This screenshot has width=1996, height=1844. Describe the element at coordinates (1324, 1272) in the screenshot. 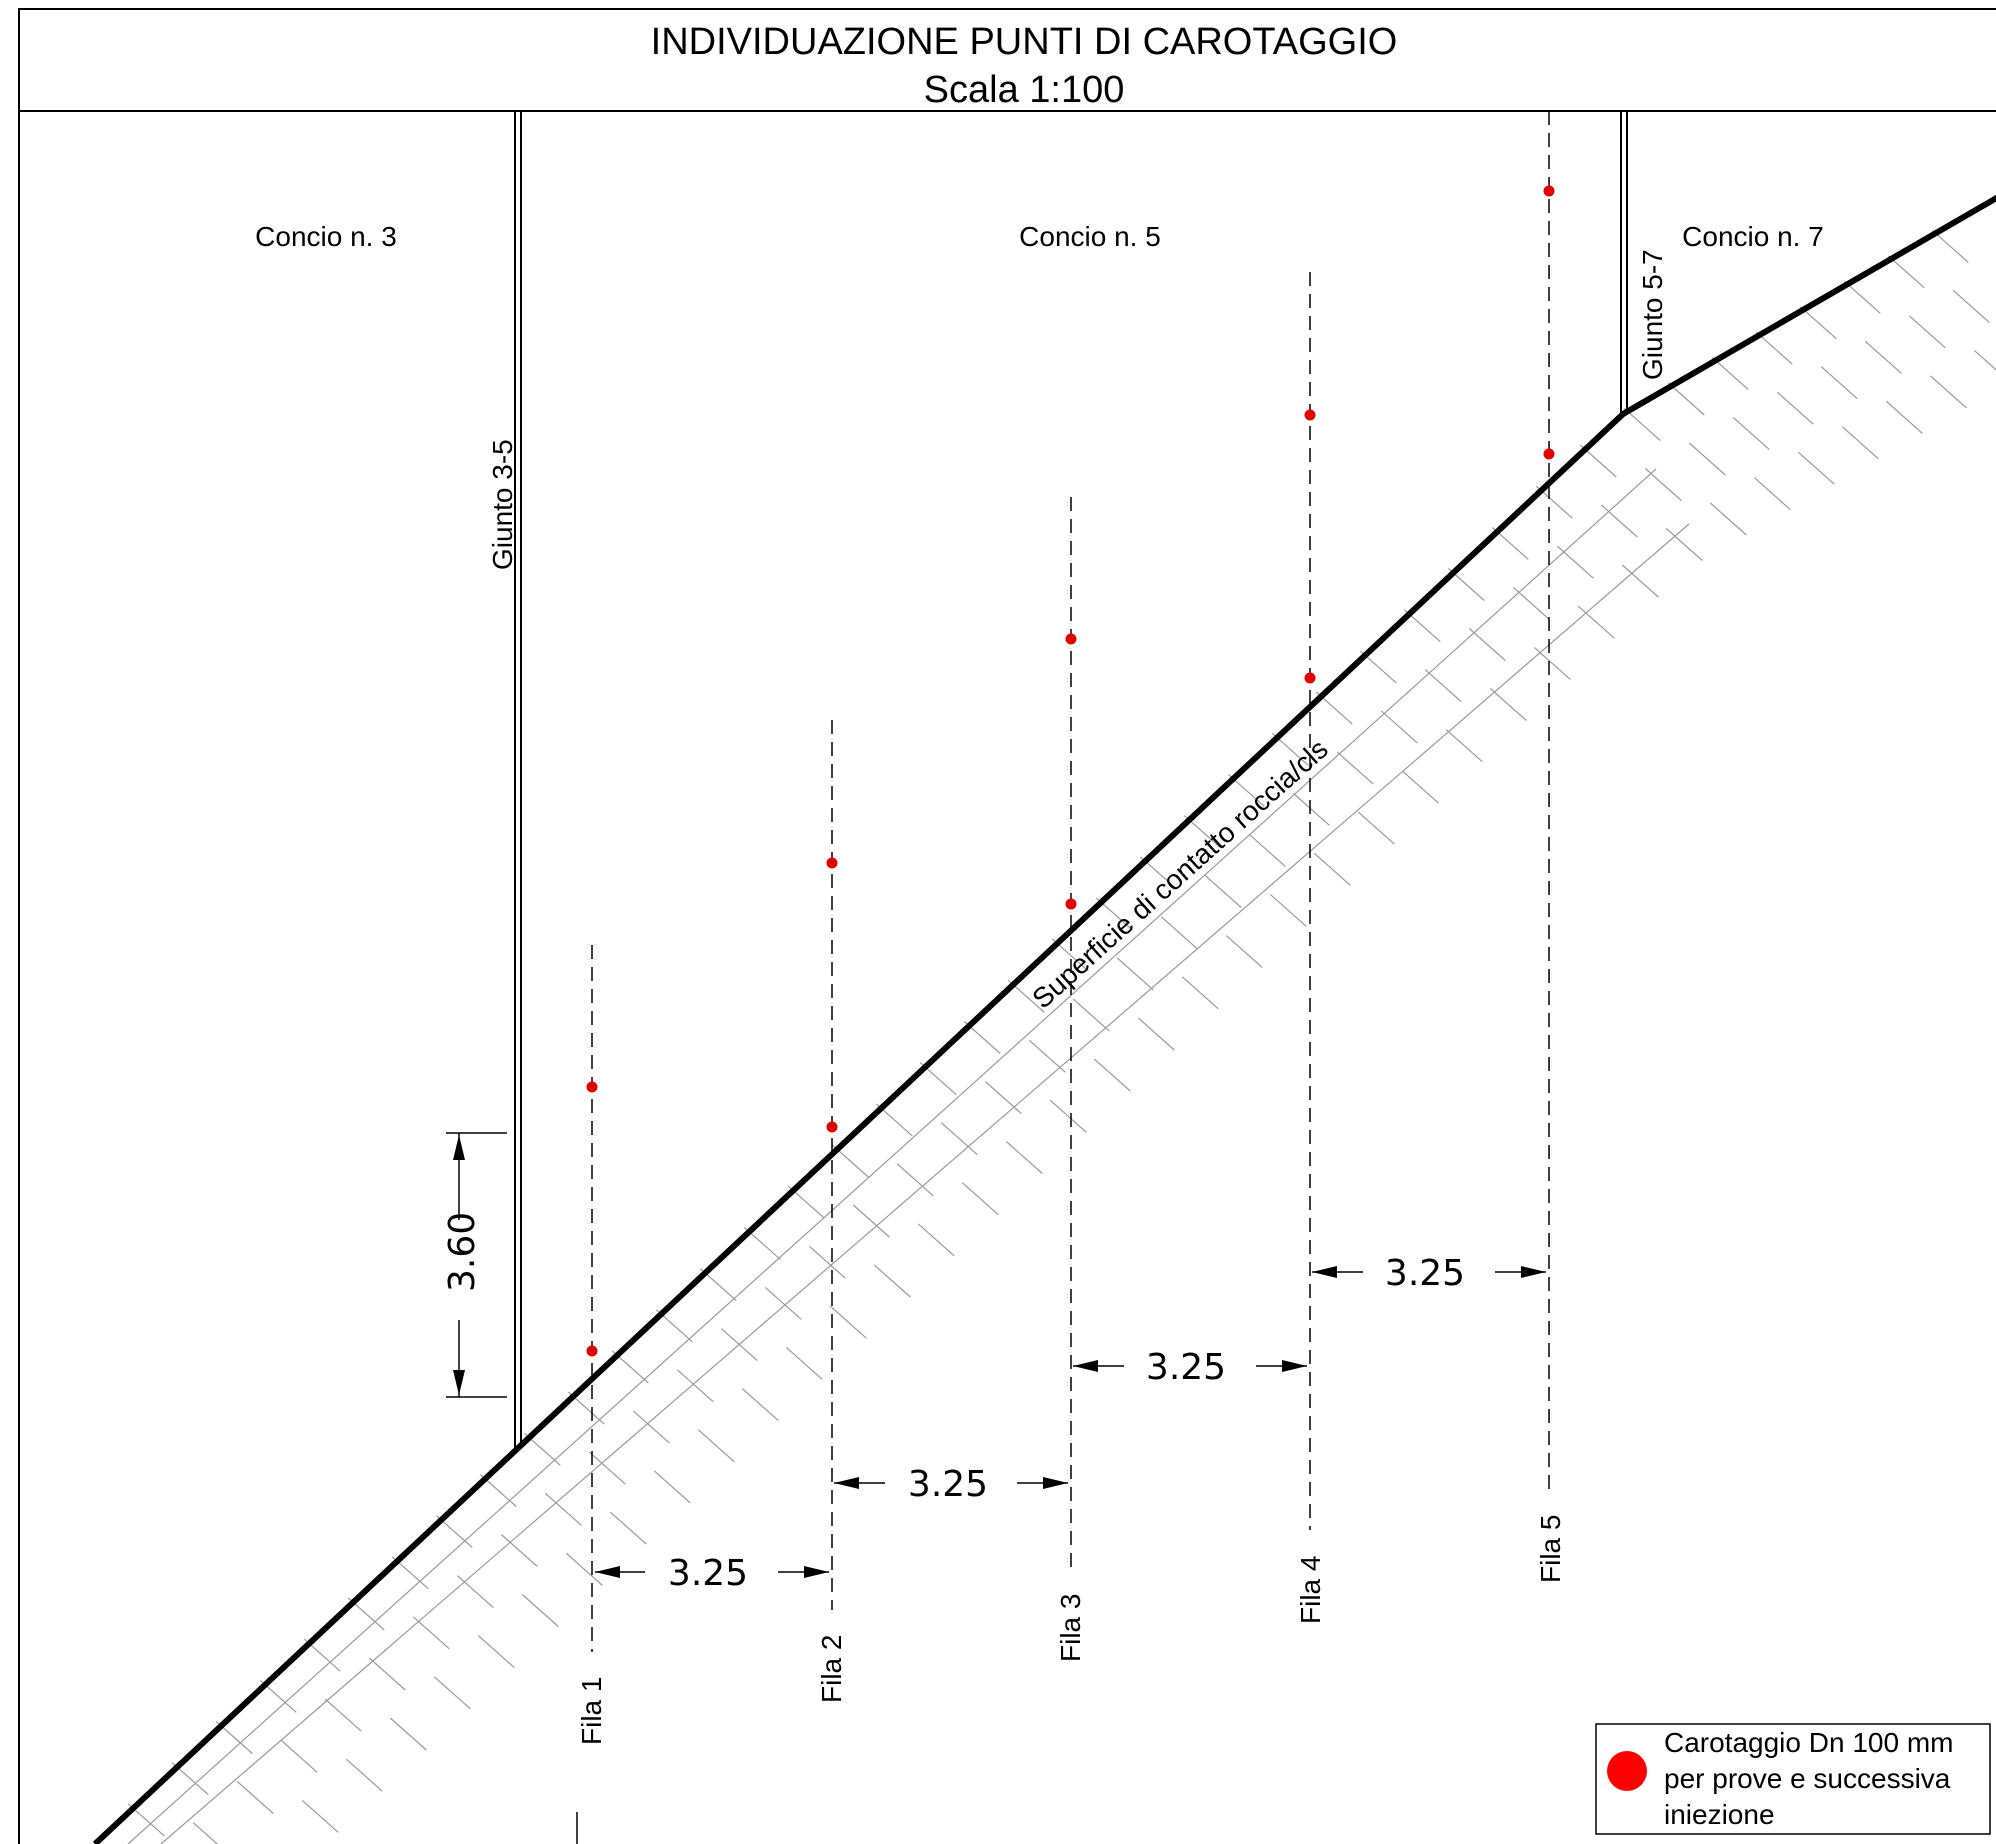

I see `dimension-fila-4-5-arrow-left` at that location.